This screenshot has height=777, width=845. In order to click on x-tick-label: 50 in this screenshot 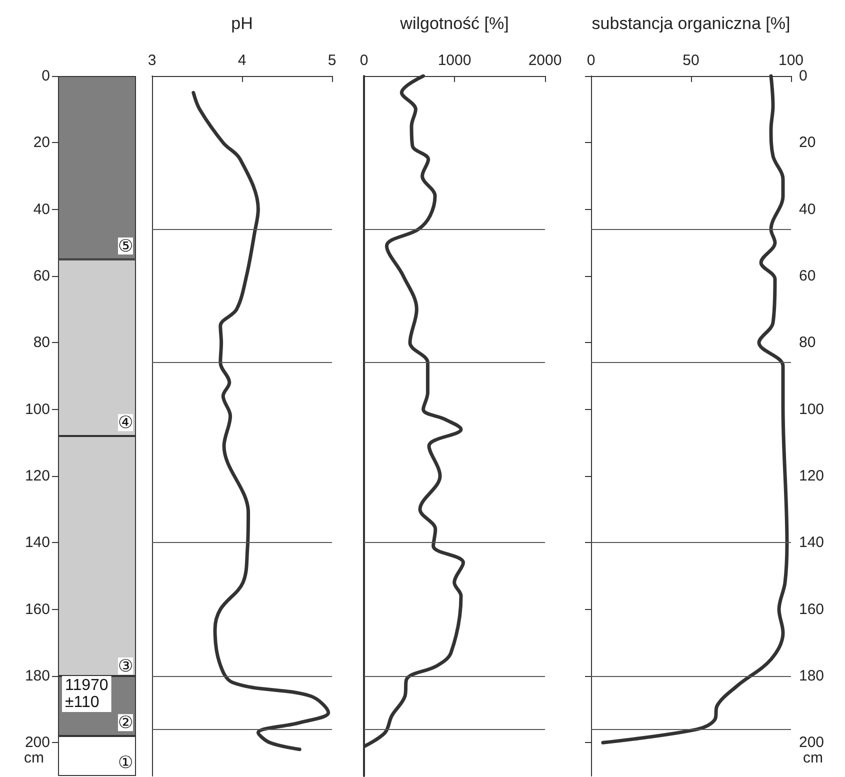, I will do `click(691, 60)`.